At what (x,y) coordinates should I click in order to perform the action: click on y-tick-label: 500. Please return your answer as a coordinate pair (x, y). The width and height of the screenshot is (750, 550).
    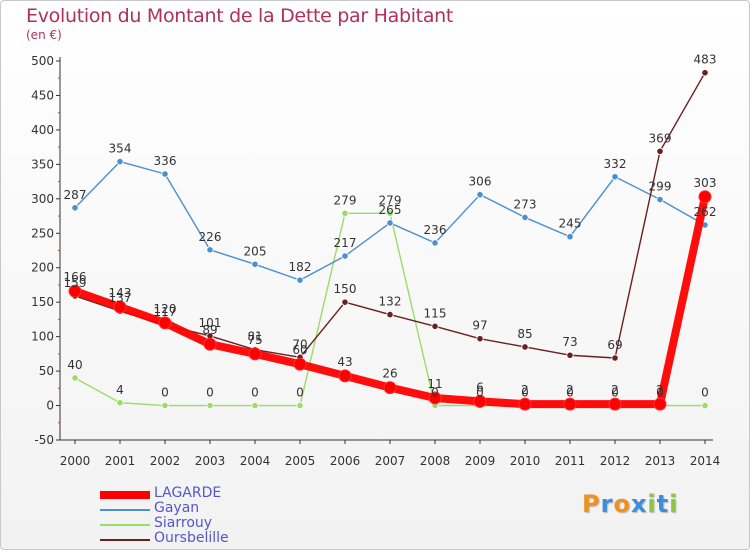
    Looking at the image, I should click on (42, 61).